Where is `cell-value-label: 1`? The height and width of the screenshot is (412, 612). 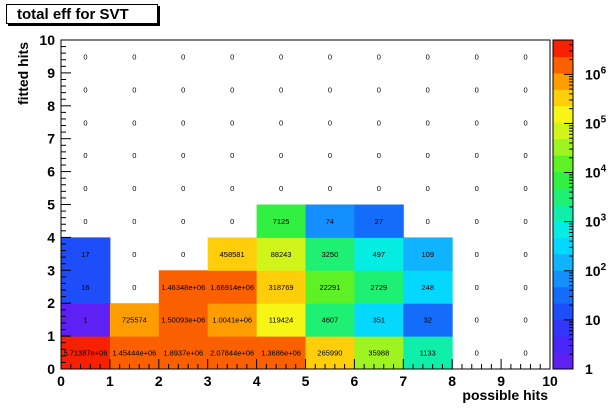 cell-value-label: 1 is located at coordinates (85, 320).